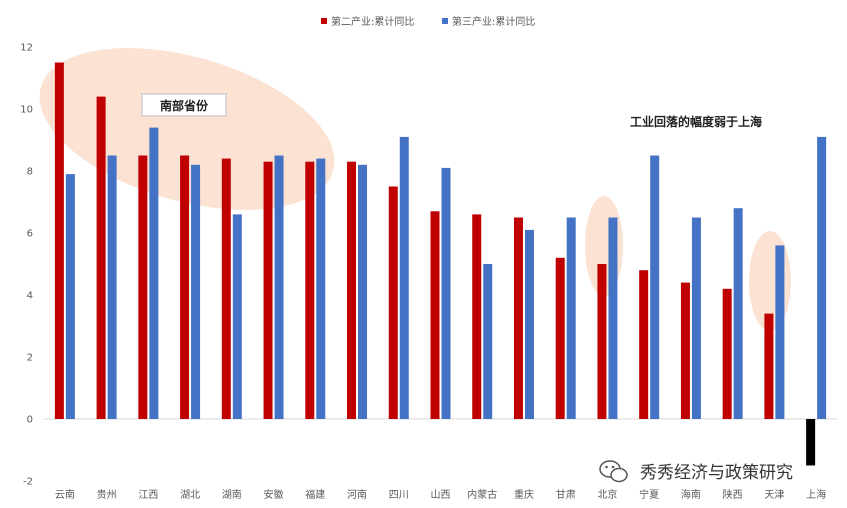  I want to click on watermark: 秀秀经济与政策研究, so click(696, 471).